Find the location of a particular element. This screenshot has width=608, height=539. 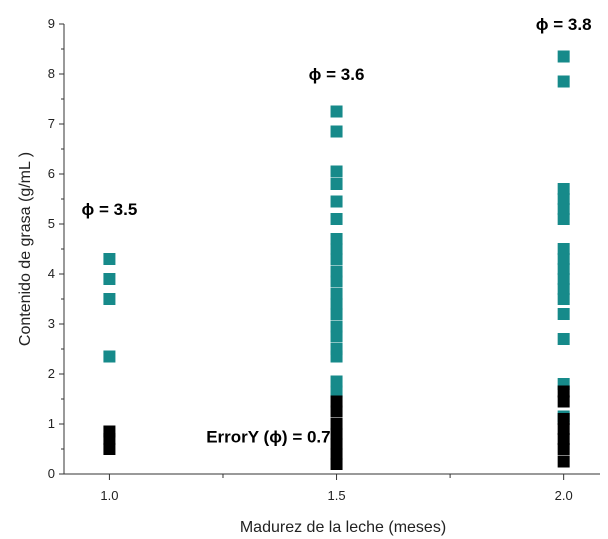

y-tick-label: 1 is located at coordinates (51, 423).